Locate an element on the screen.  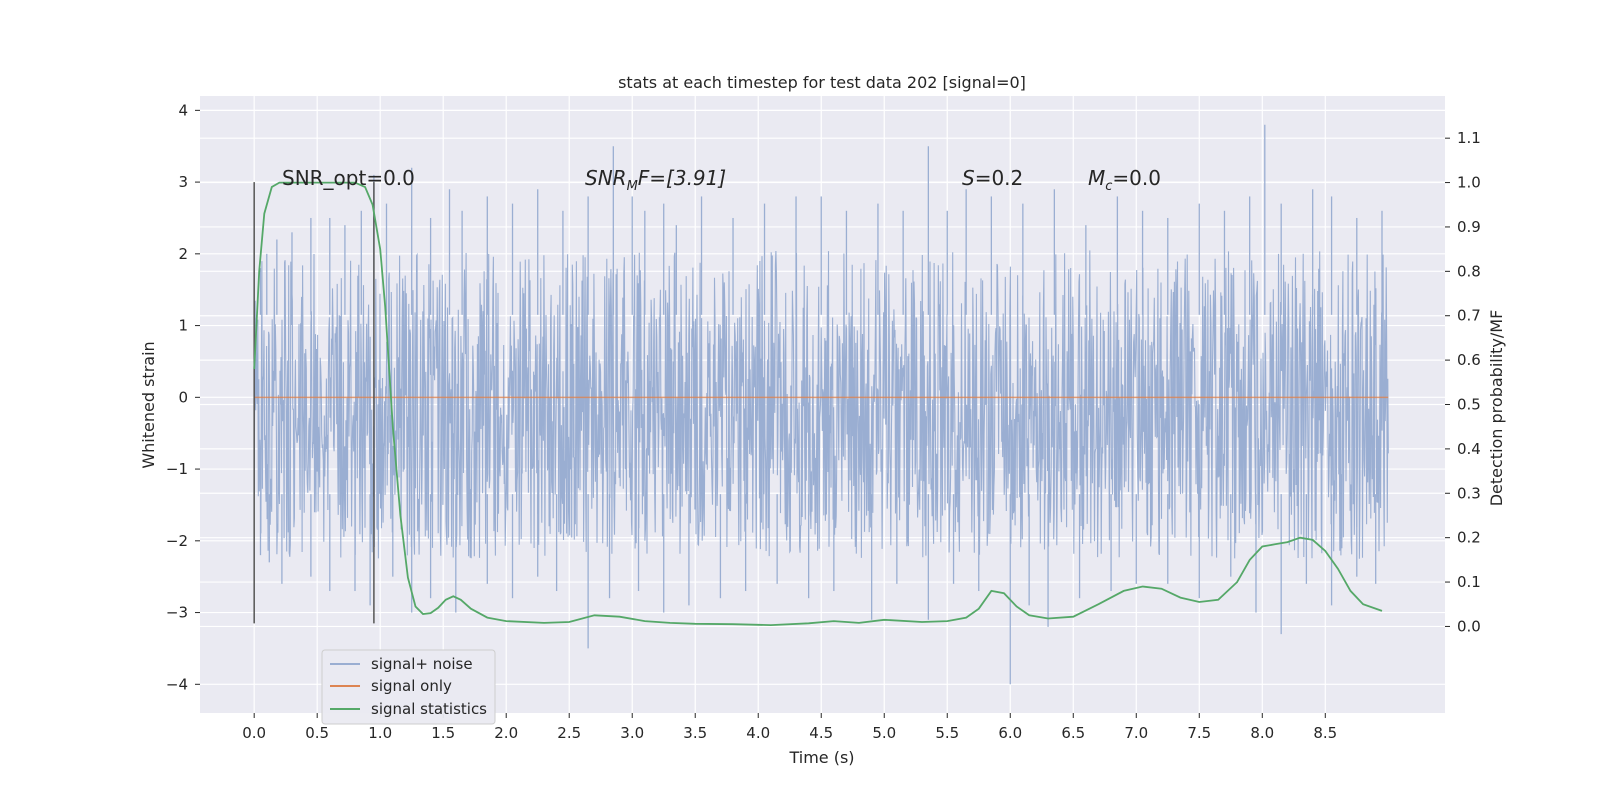
y-tick-label: 3 is located at coordinates (183, 182).